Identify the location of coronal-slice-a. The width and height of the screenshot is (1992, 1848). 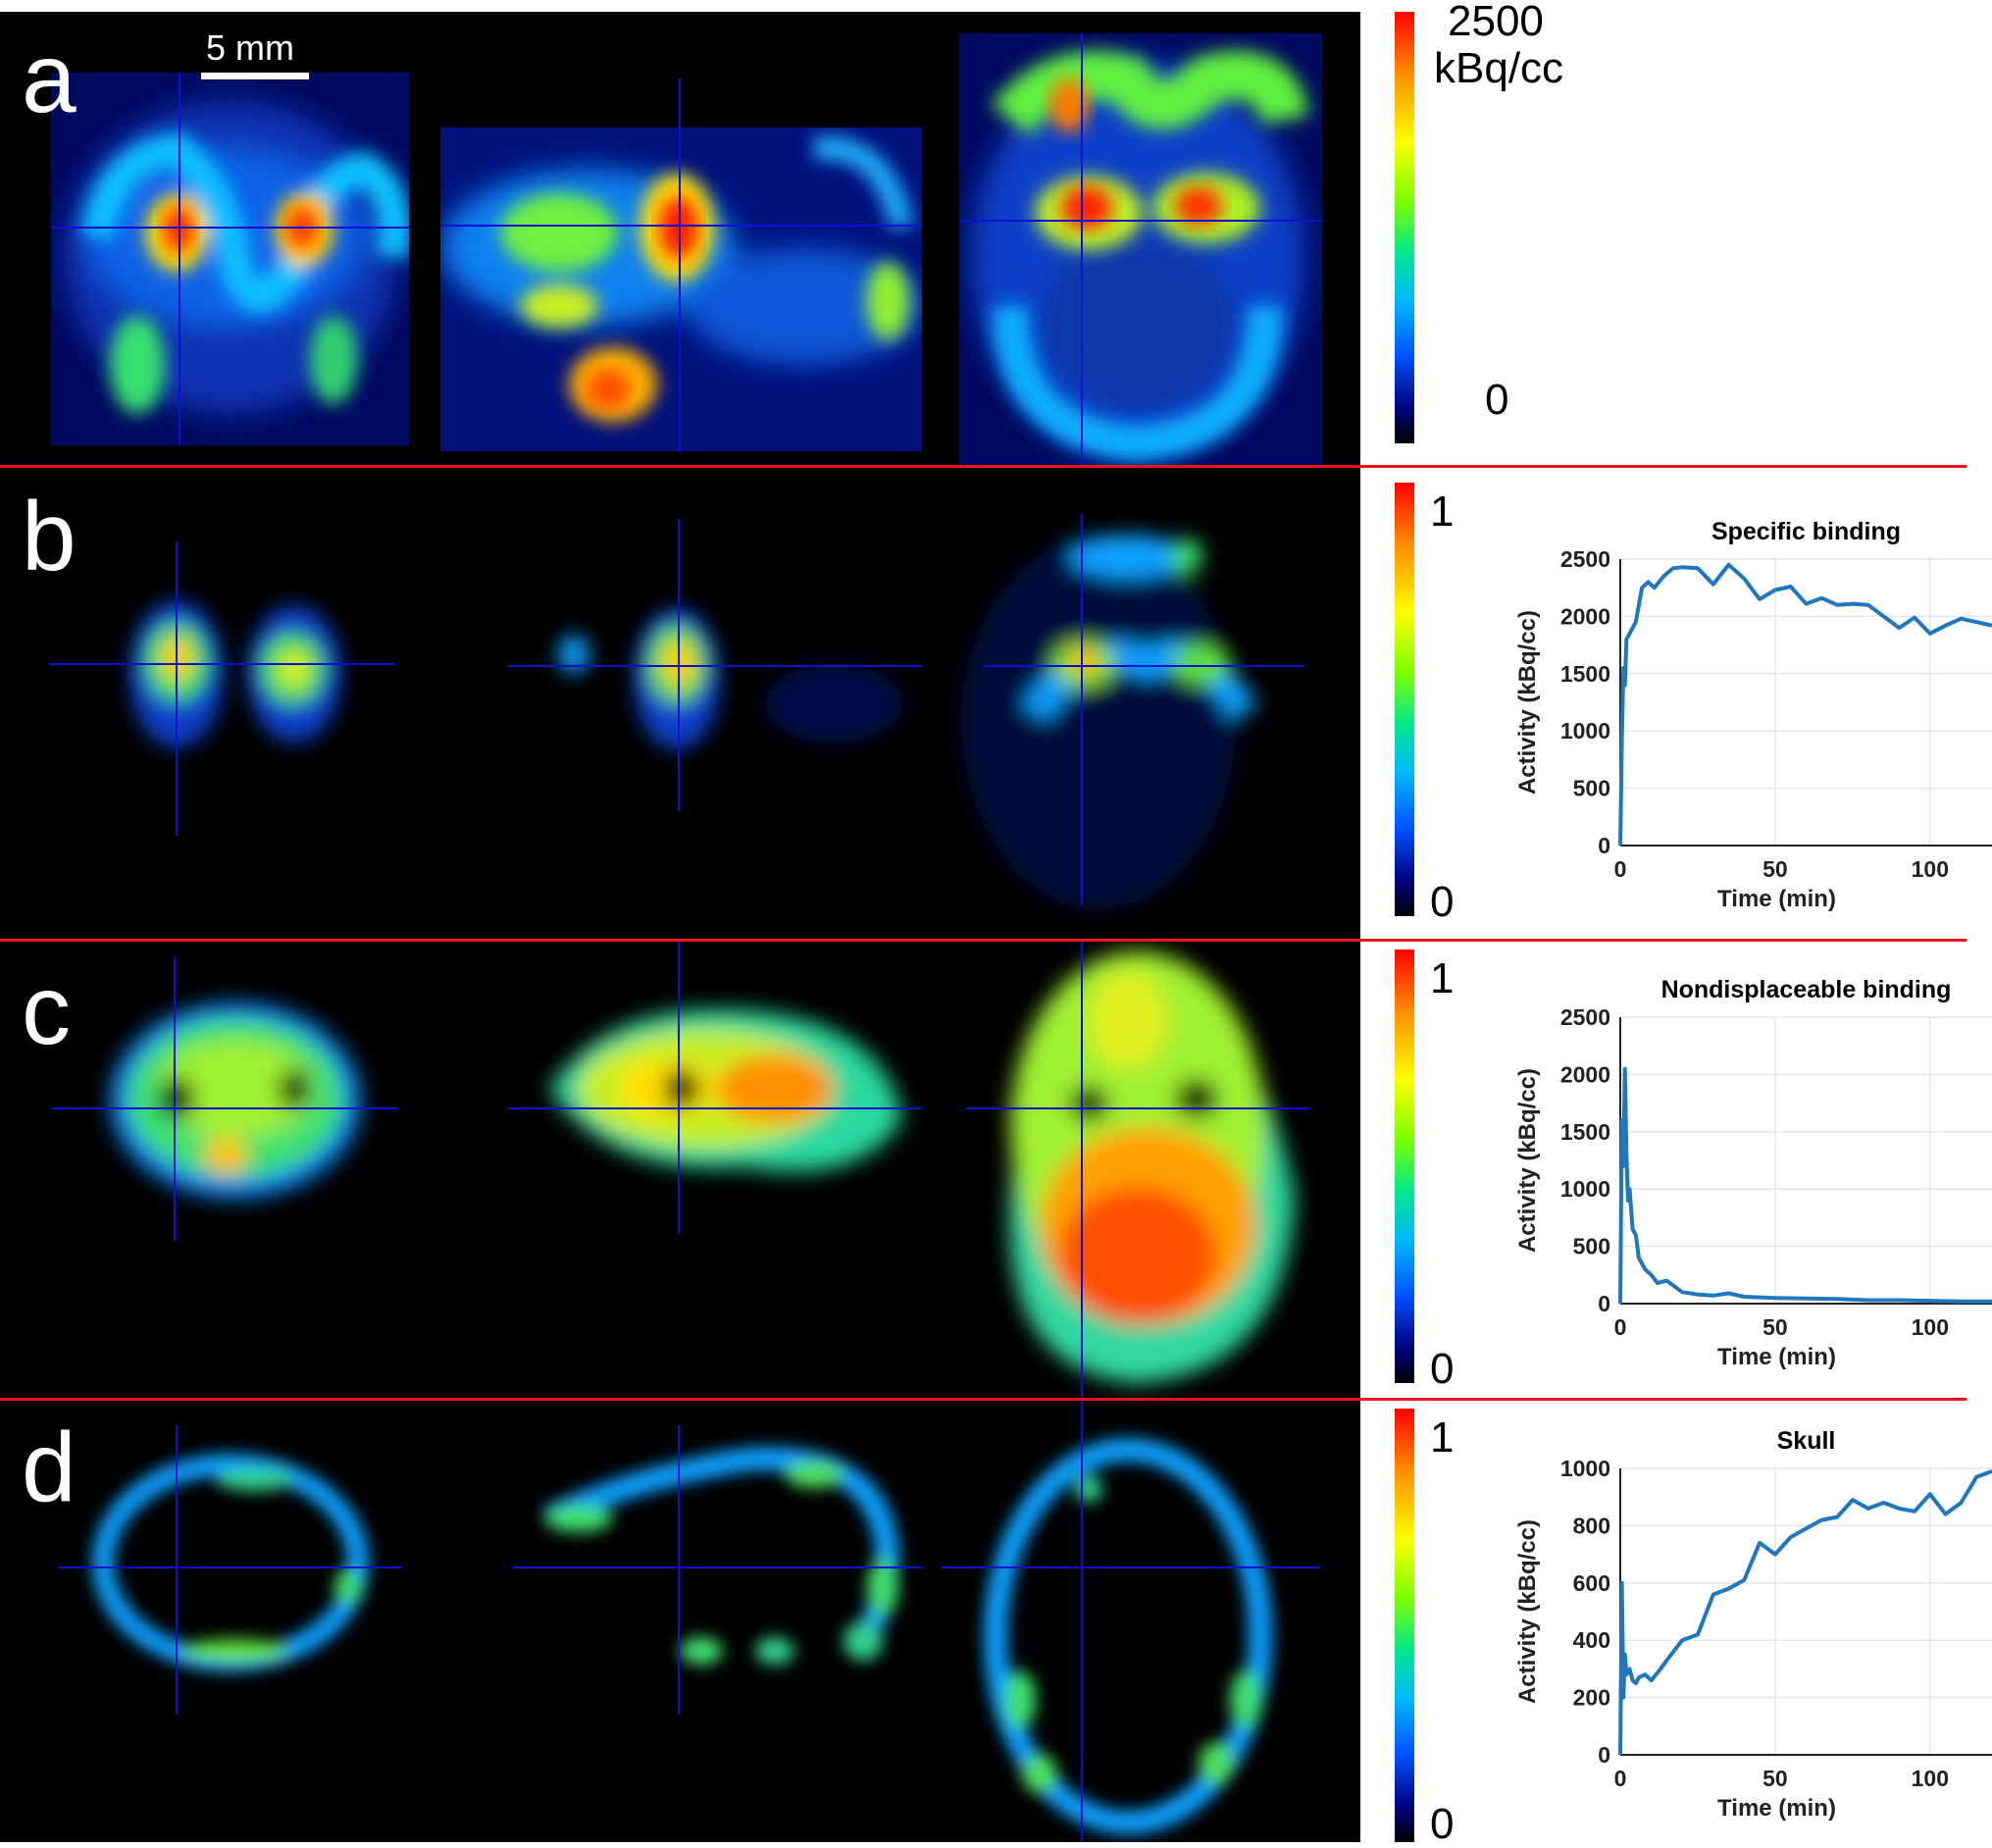
(230, 259).